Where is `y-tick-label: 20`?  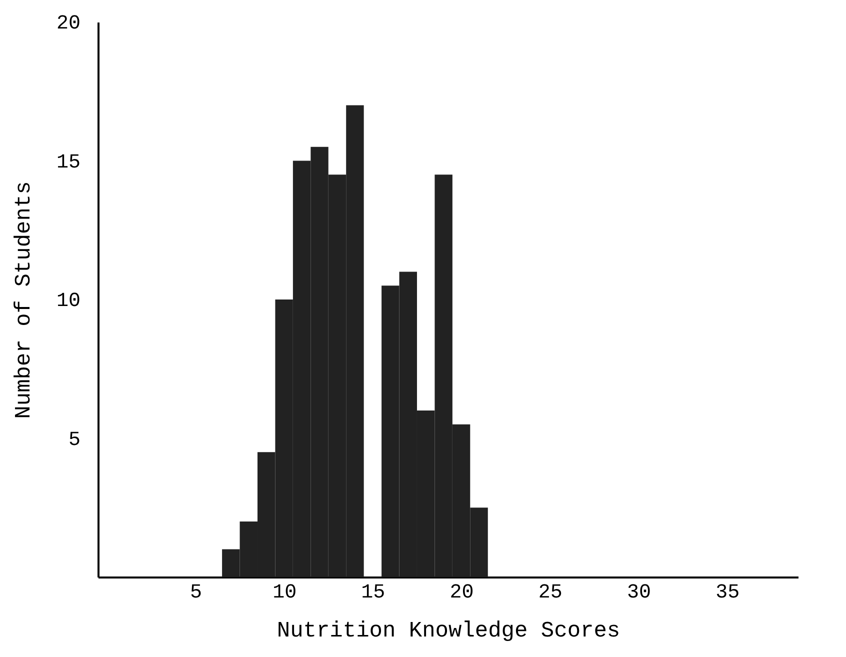
y-tick-label: 20 is located at coordinates (68, 24).